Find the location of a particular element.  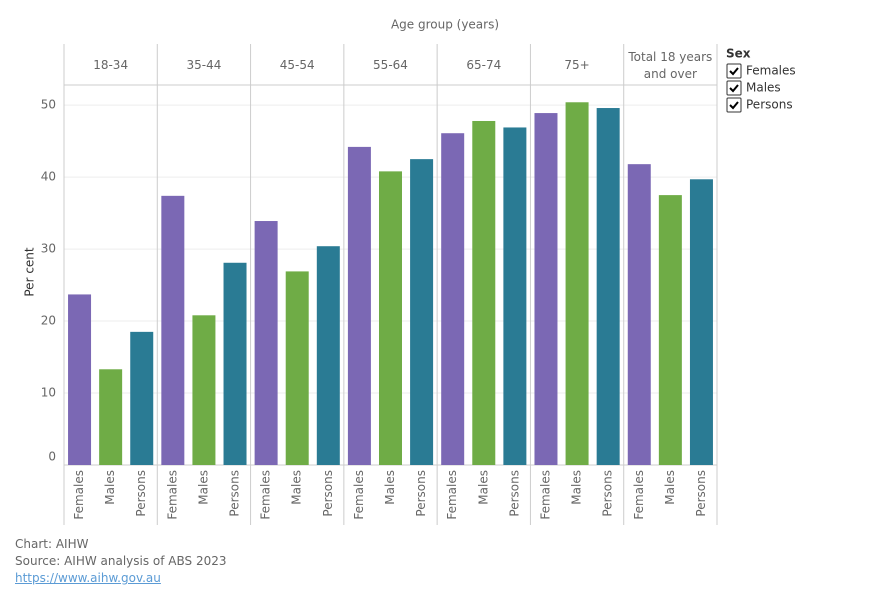

y-tick-label: 20 is located at coordinates (48, 321).